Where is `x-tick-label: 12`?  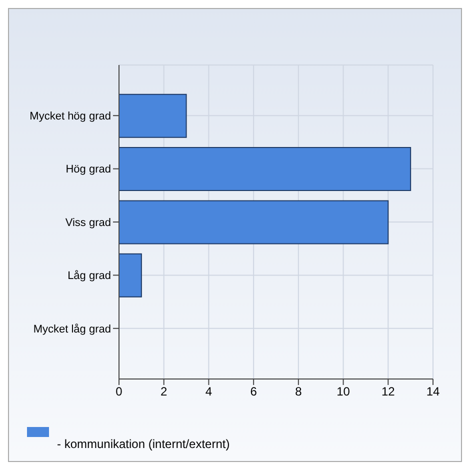
x-tick-label: 12 is located at coordinates (388, 391).